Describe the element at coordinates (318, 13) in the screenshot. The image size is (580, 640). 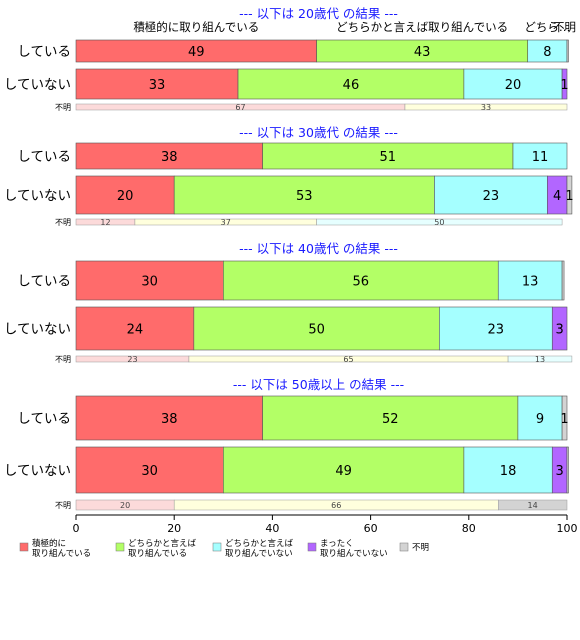
I see `panel-title: --- 以下は 20歳代 の結果 ---` at that location.